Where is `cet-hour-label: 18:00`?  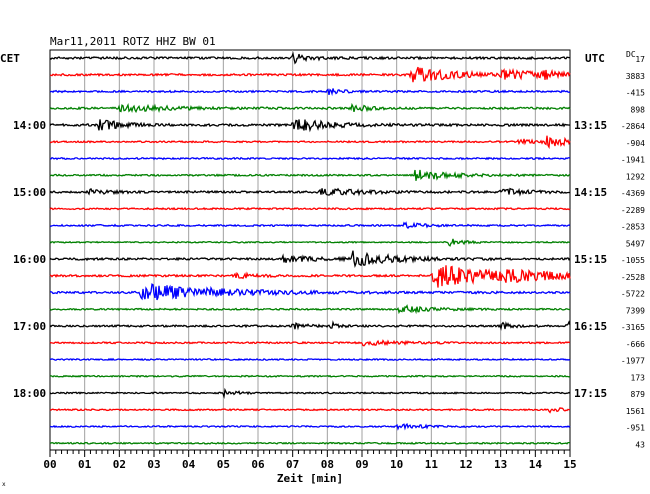
cet-hour-label: 18:00 is located at coordinates (29, 393).